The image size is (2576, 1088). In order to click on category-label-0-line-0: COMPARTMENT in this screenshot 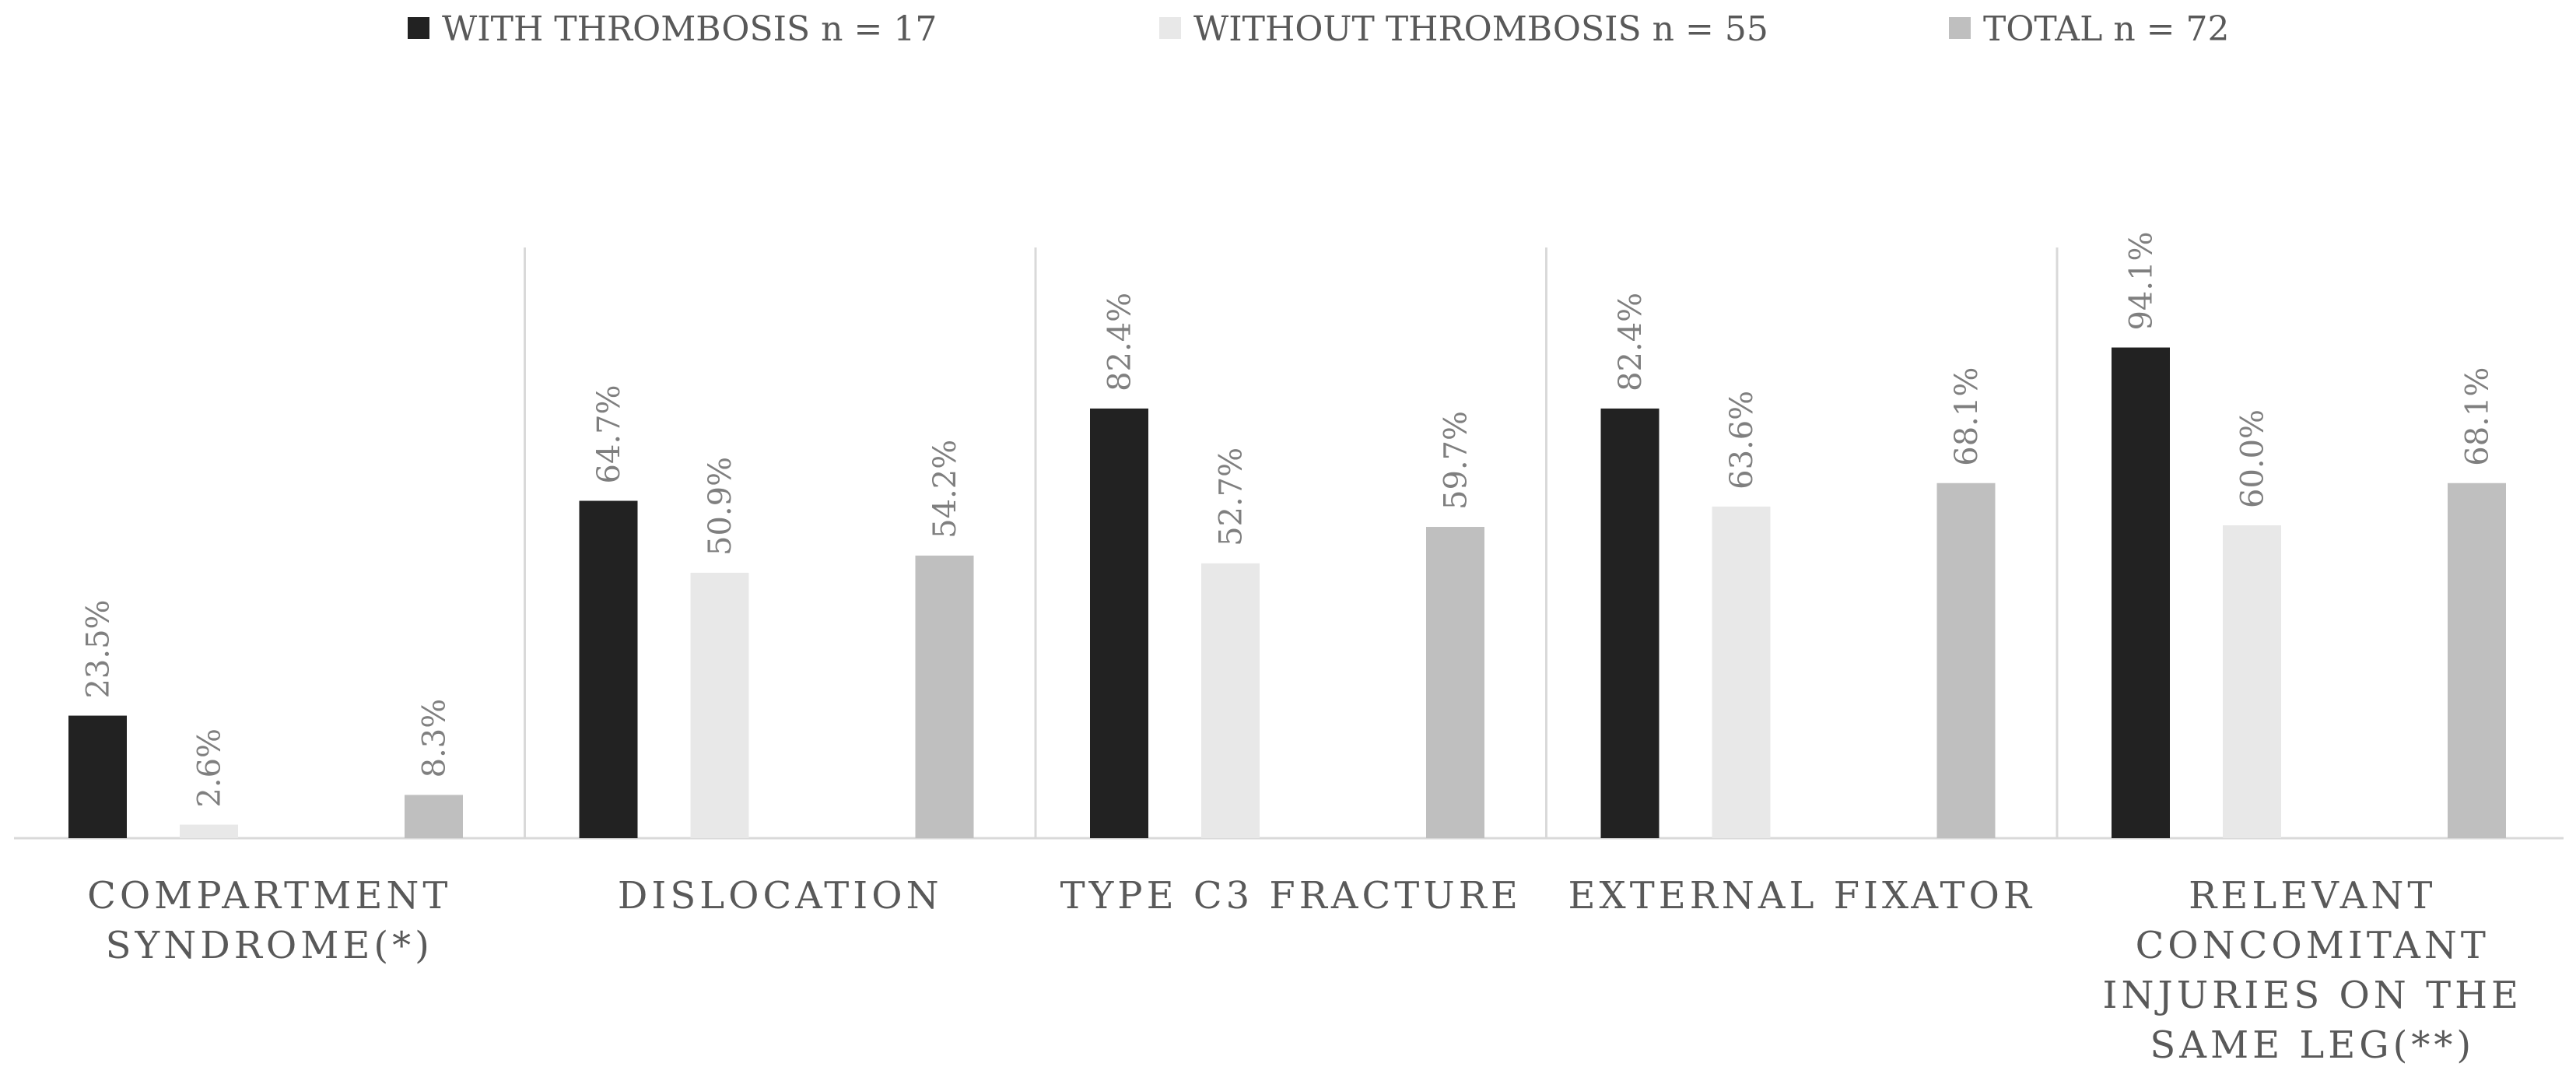, I will do `click(269, 896)`.